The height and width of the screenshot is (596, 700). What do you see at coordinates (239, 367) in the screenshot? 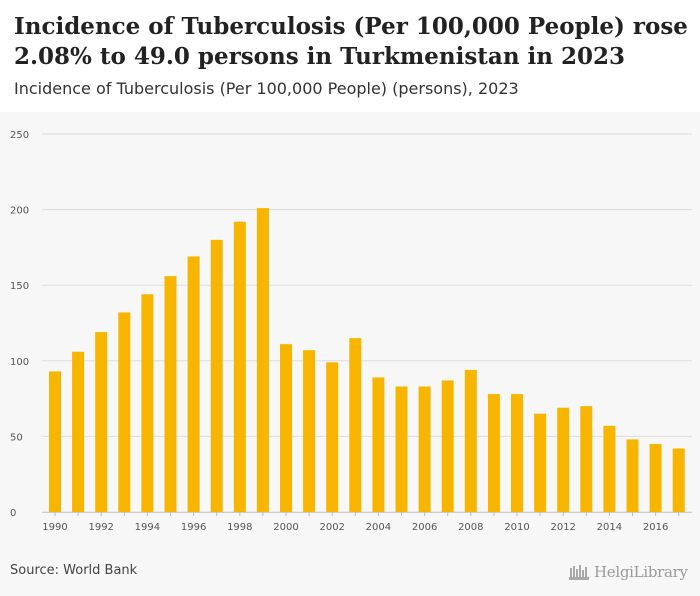
I see `bar-1998` at bounding box center [239, 367].